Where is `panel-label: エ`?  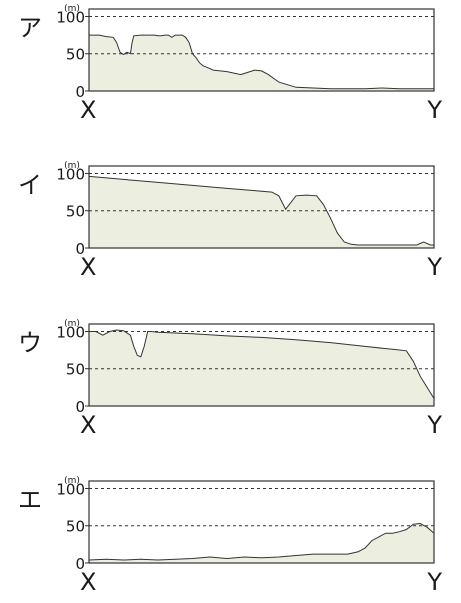
panel-label: エ is located at coordinates (30, 500).